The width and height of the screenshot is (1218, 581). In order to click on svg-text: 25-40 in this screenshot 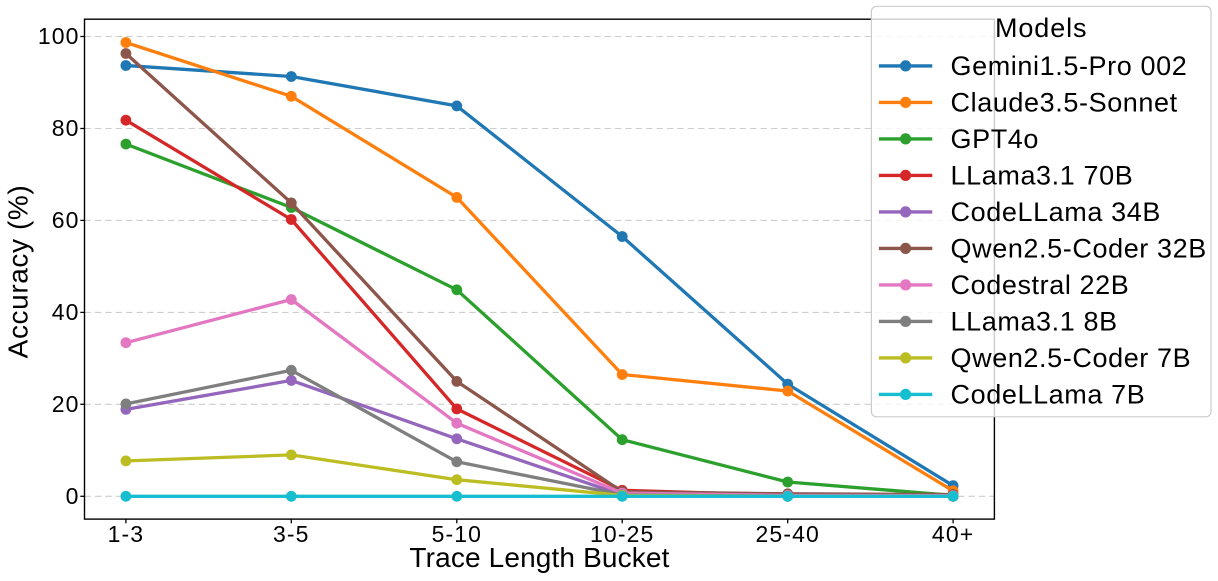, I will do `click(788, 534)`.